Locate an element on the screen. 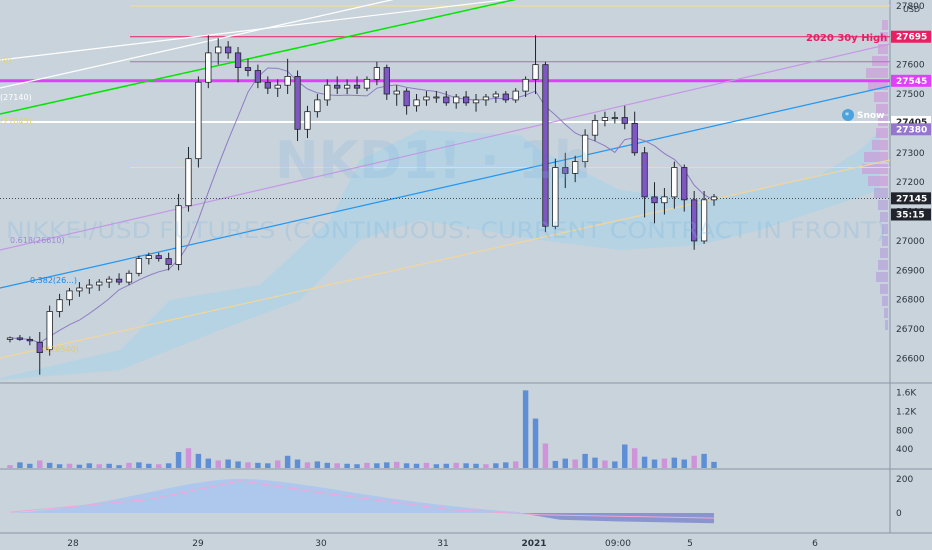  price-tag: 35:15 is located at coordinates (911, 214).